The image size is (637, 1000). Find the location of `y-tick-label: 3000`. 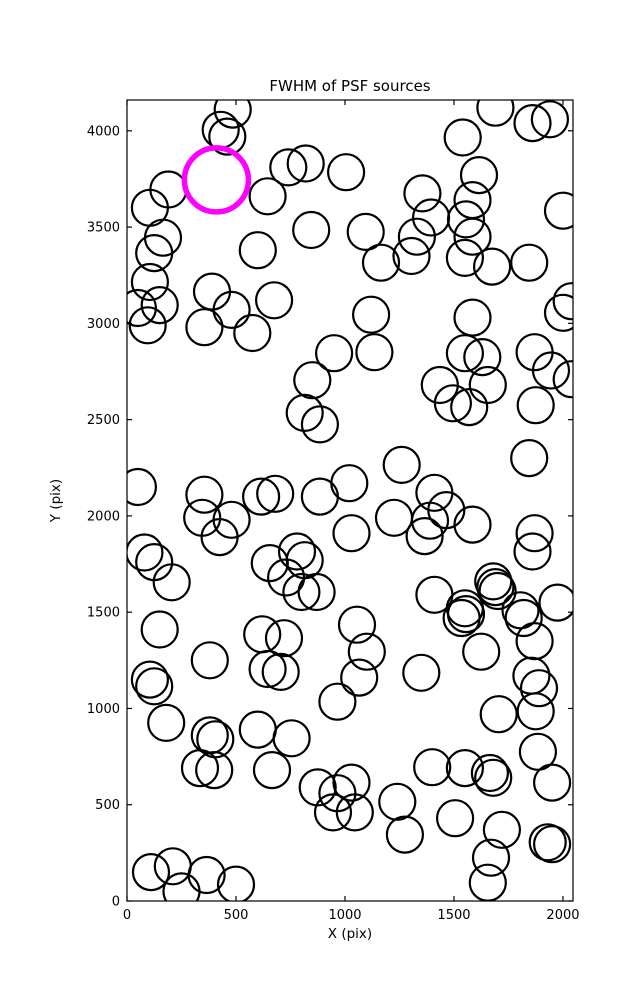

y-tick-label: 3000 is located at coordinates (103, 324).